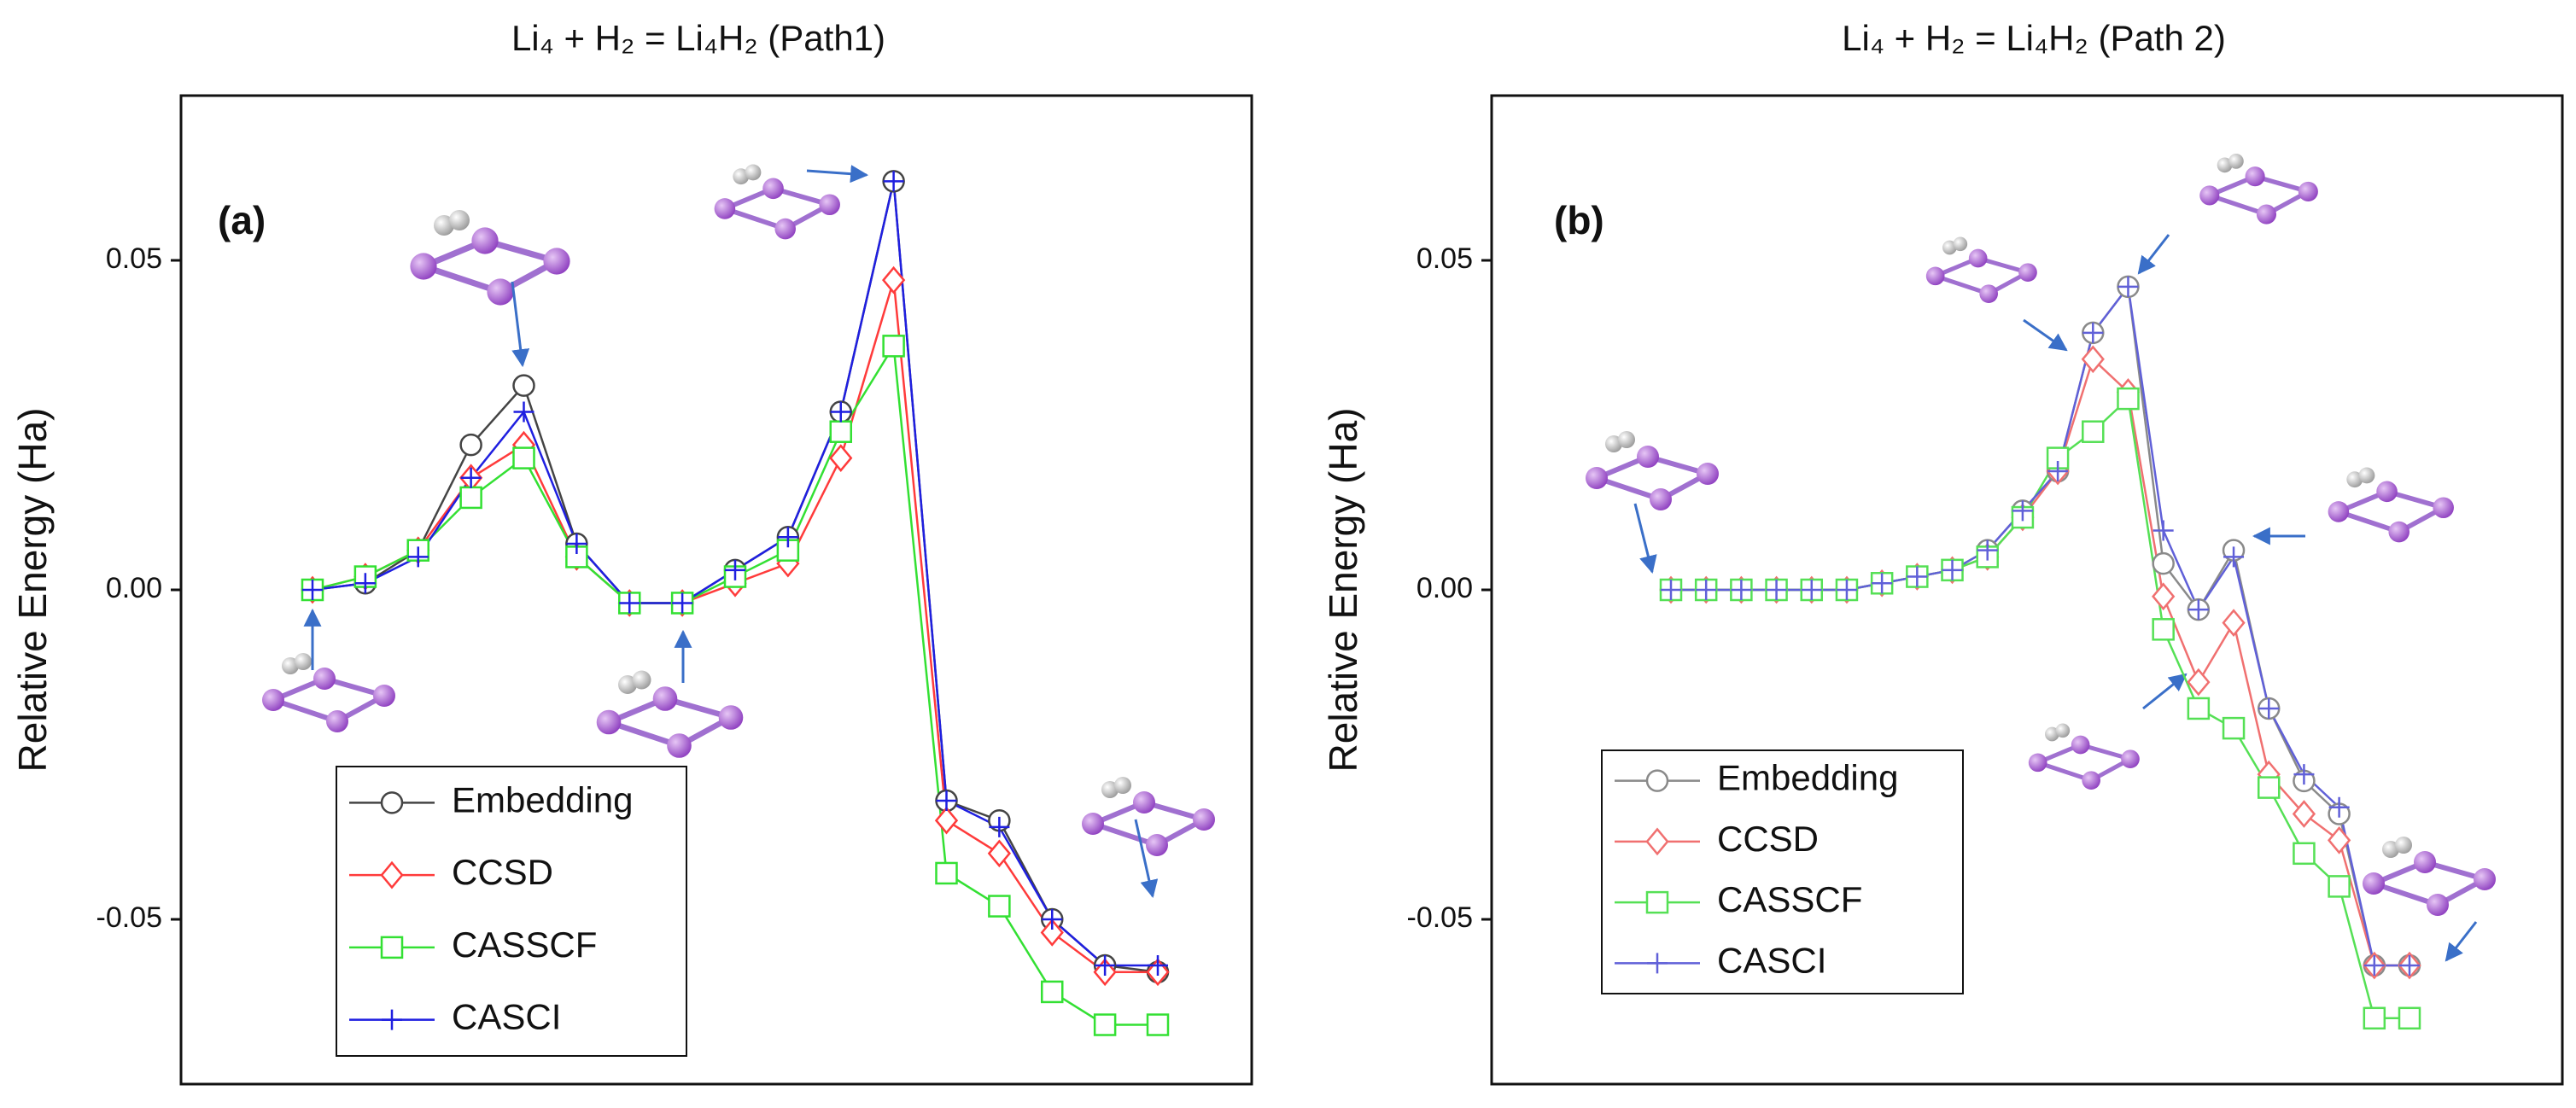  I want to click on chart-title: Li₄ + H₂ = Li₄H₂ (Path 2), so click(2034, 38).